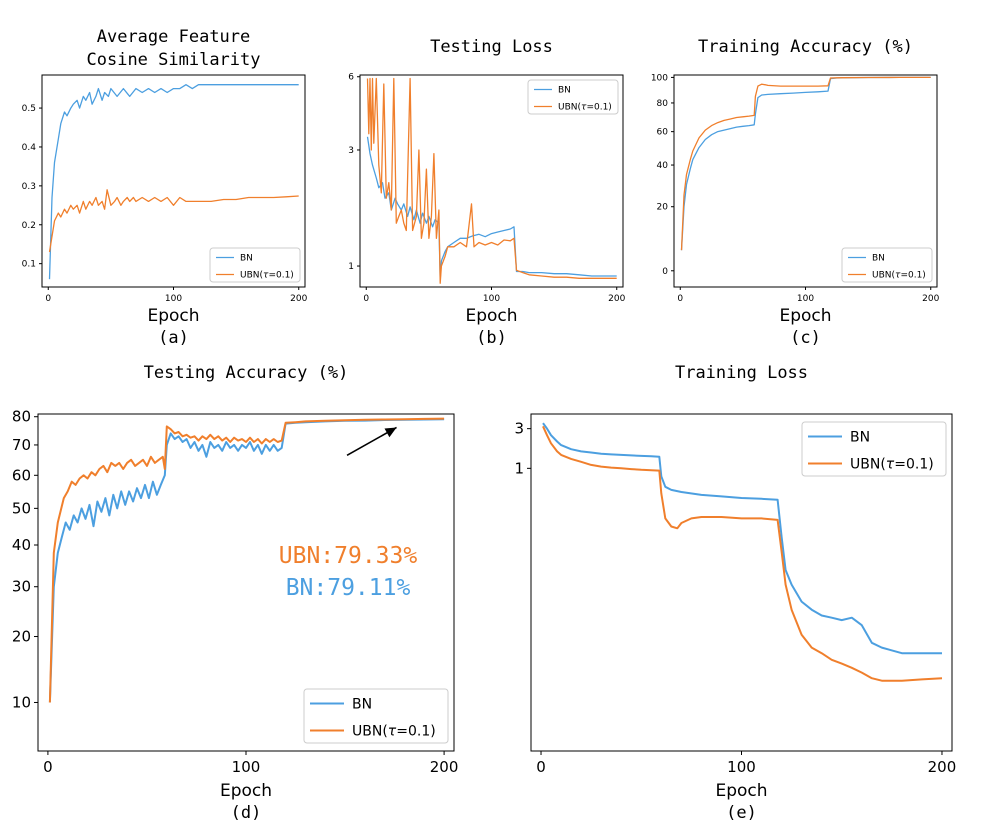 The width and height of the screenshot is (997, 838). Describe the element at coordinates (741, 373) in the screenshot. I see `chart-title: Training Loss` at that location.